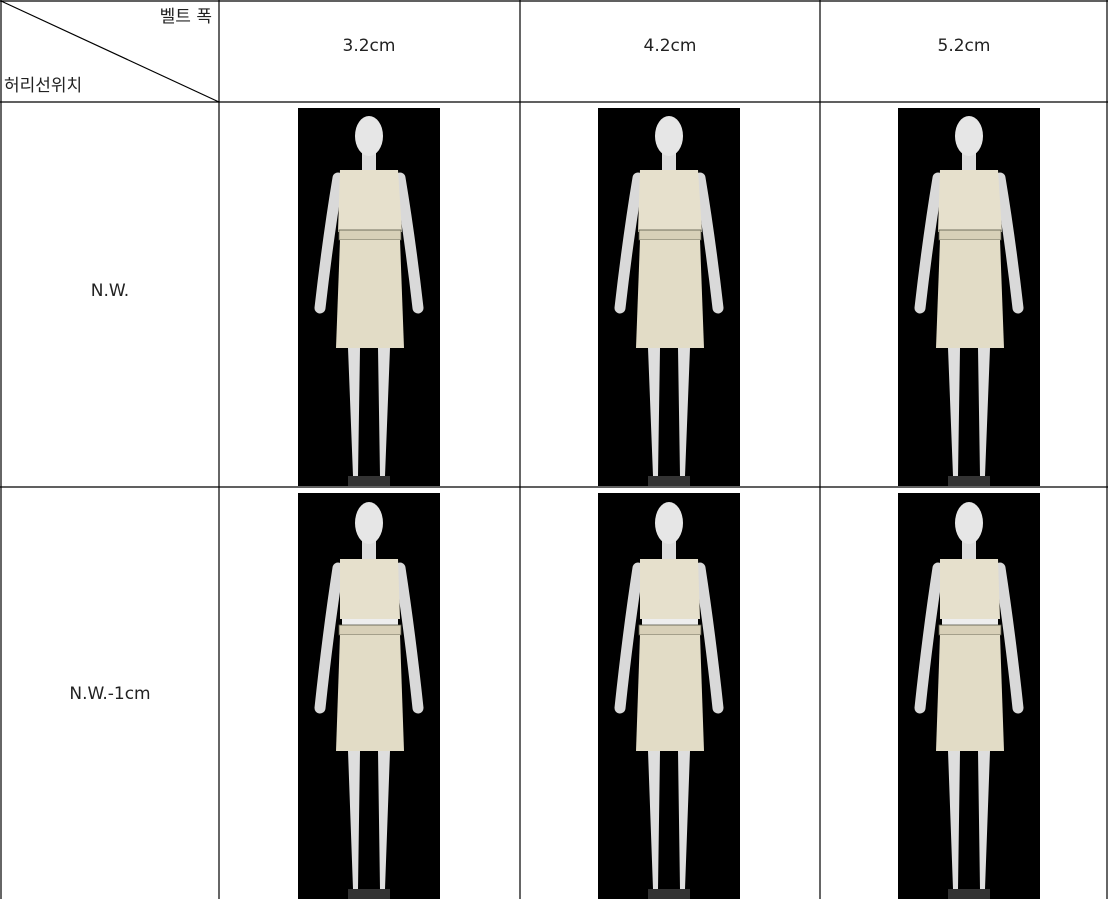  What do you see at coordinates (186, 17) in the screenshot?
I see `corner-top: 벨트 폭` at bounding box center [186, 17].